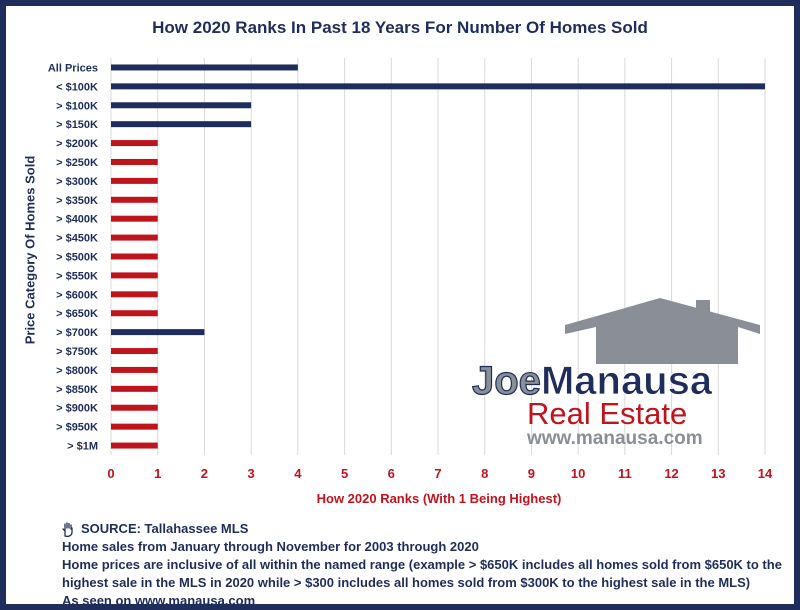 This screenshot has width=800, height=610. Describe the element at coordinates (77, 314) in the screenshot. I see `category-label: > $650K` at that location.